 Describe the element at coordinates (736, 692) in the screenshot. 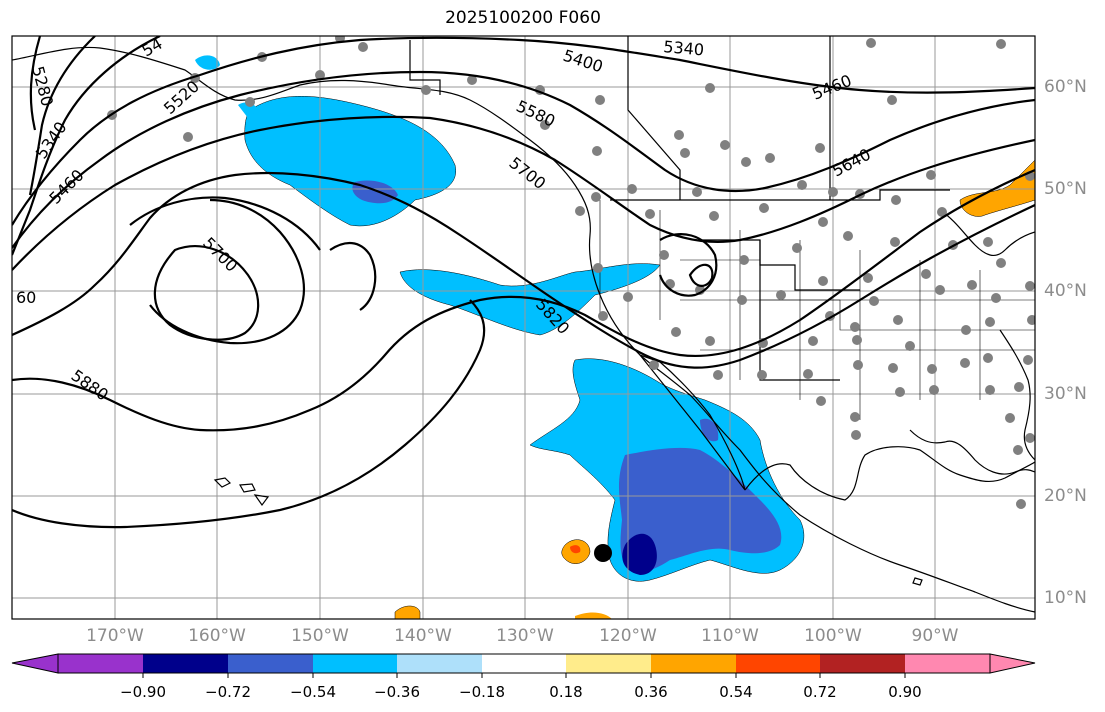

I see `colorbar-tick-label: 0.54` at that location.